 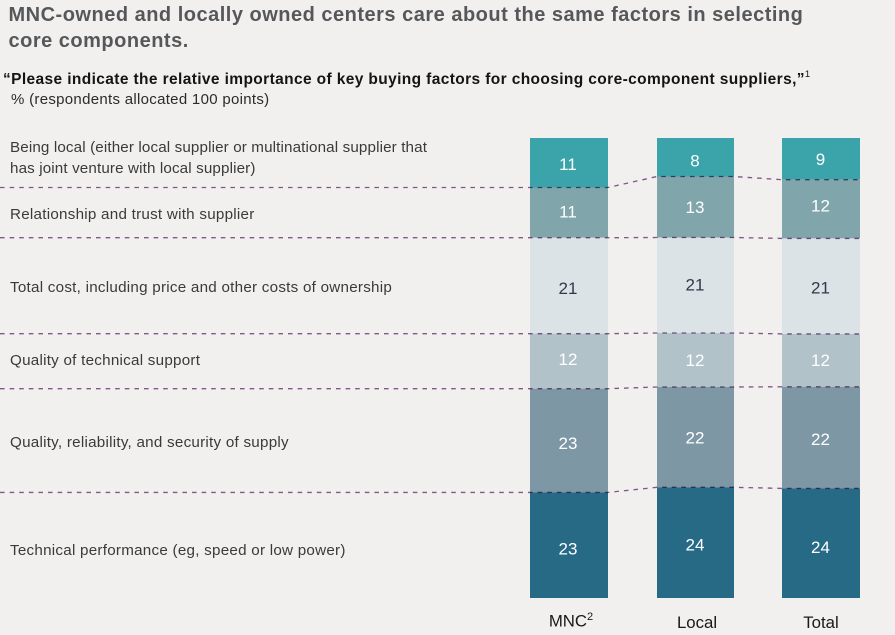 I want to click on svg-text: 8, so click(x=694, y=161).